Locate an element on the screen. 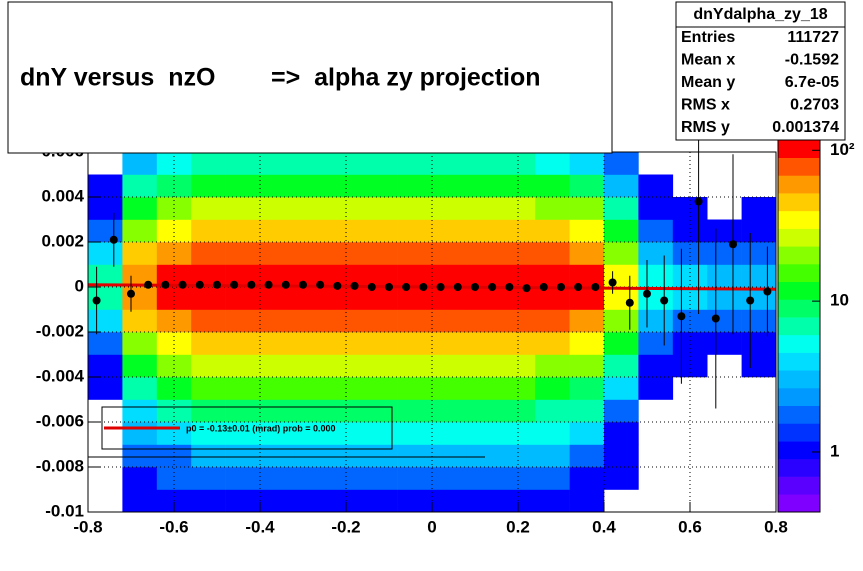 The width and height of the screenshot is (863, 571). y-tick-label: -0.002 is located at coordinates (60, 330).